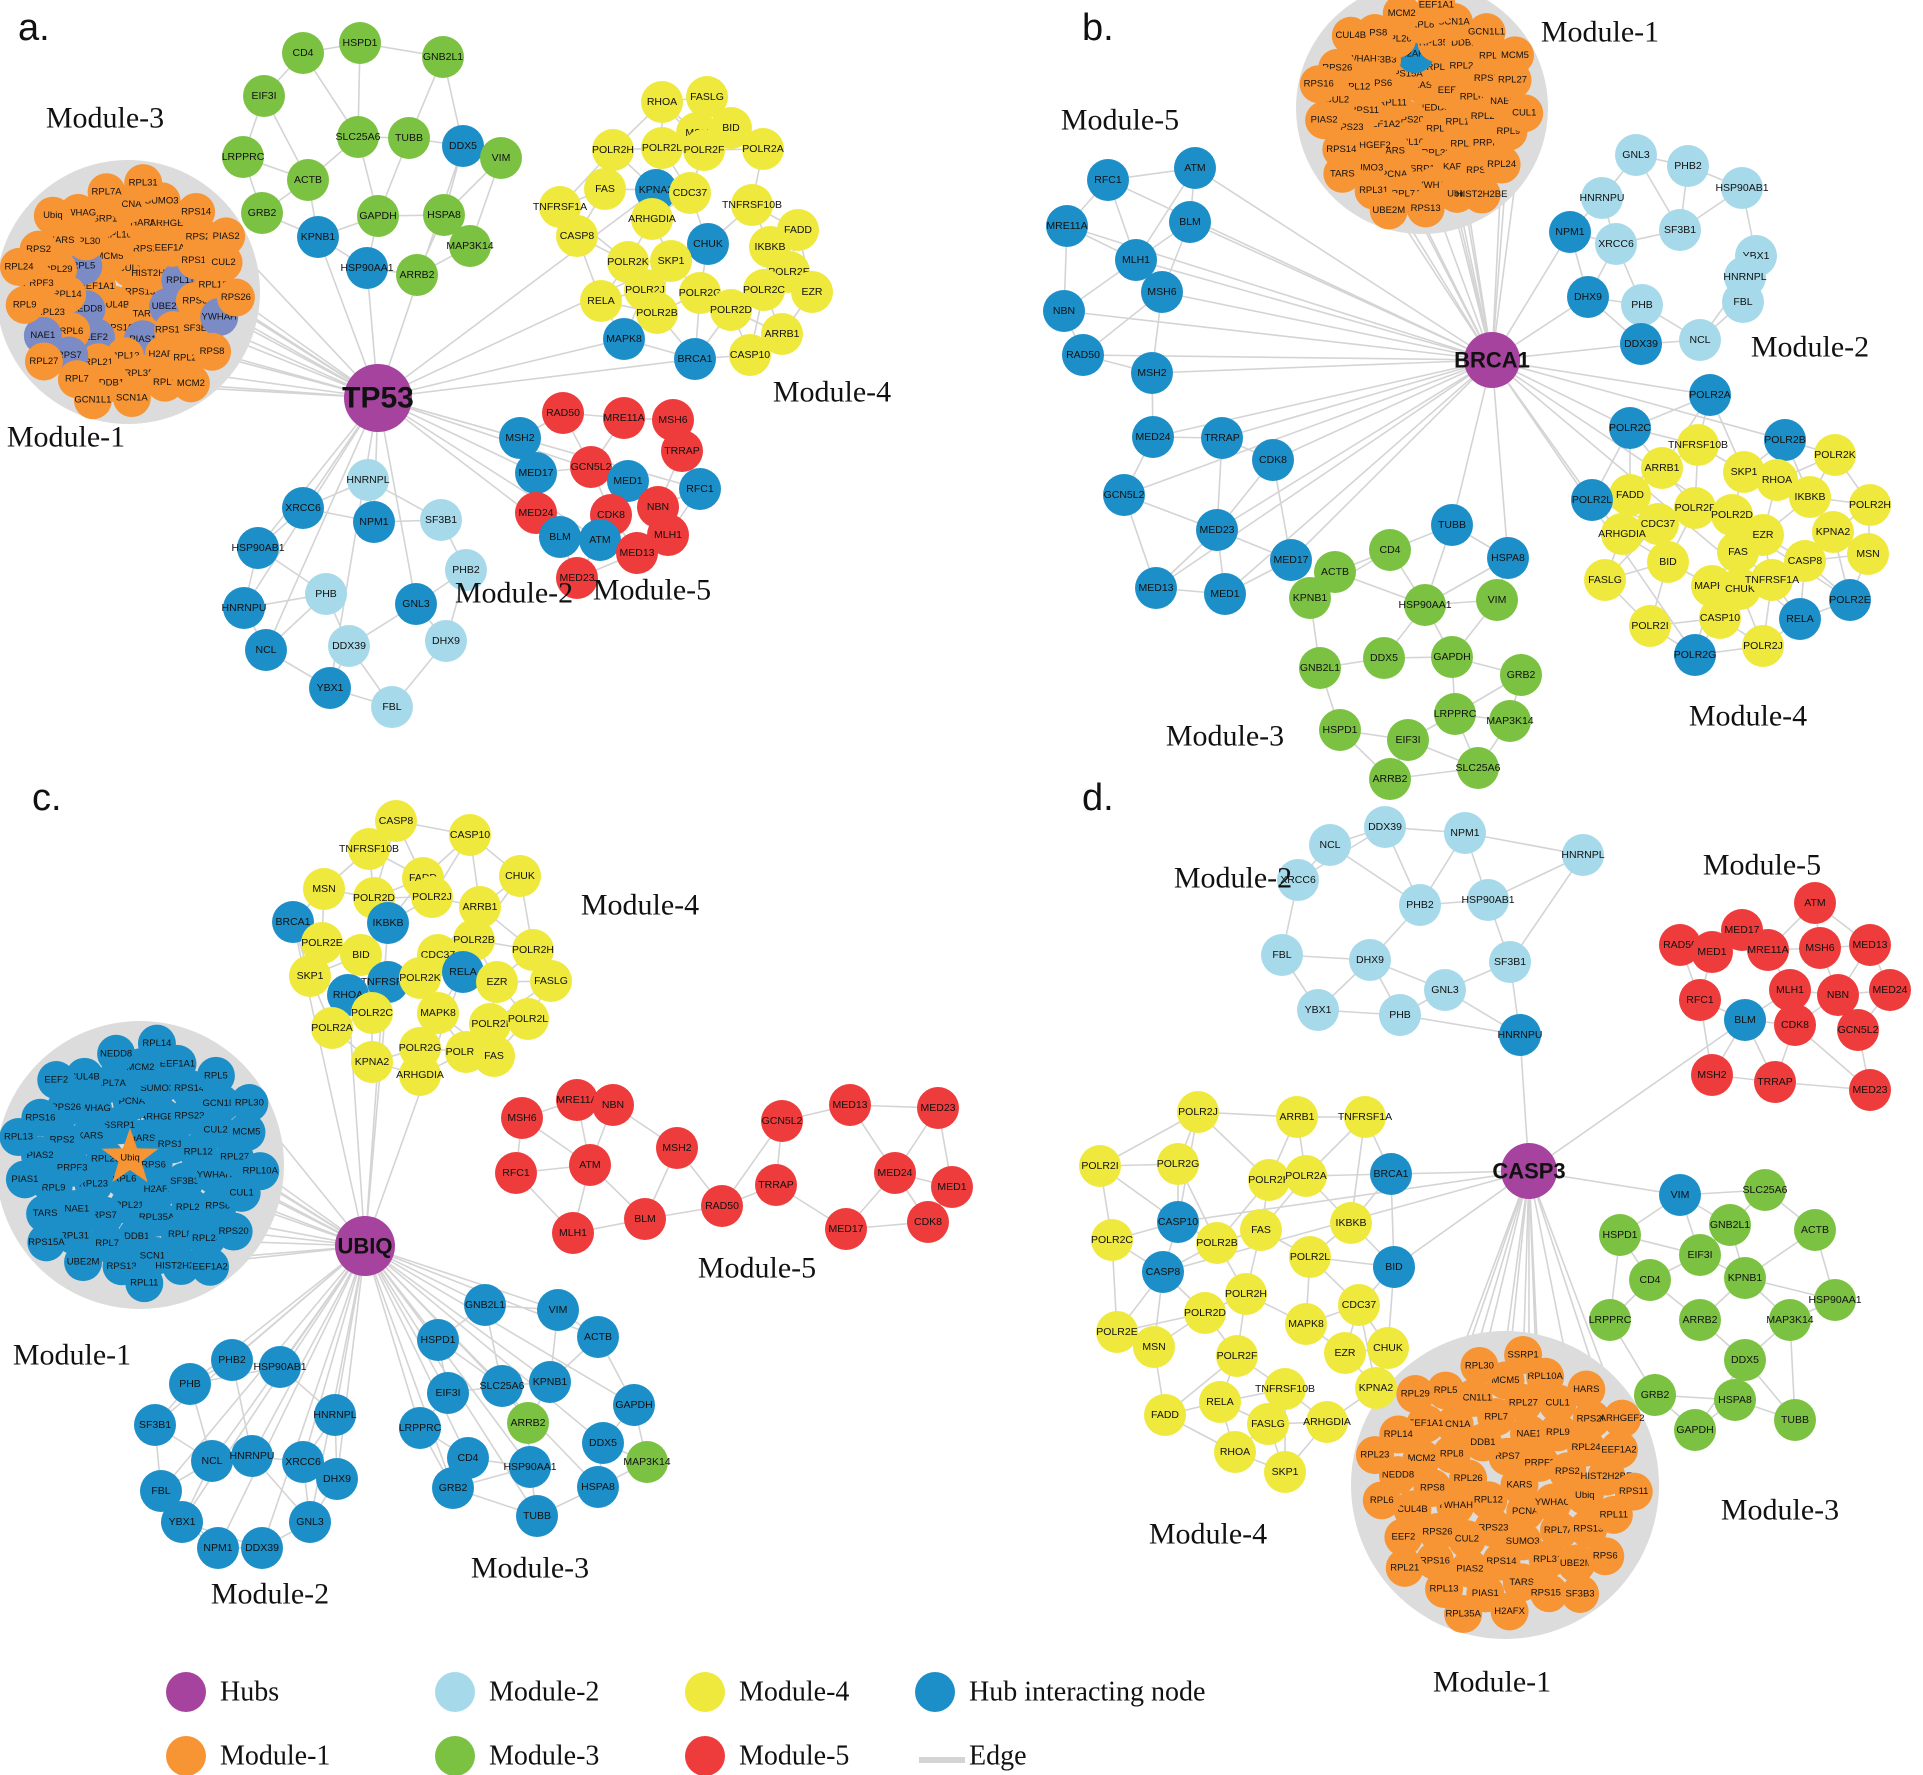  I want to click on node-BID, so click(1668, 562).